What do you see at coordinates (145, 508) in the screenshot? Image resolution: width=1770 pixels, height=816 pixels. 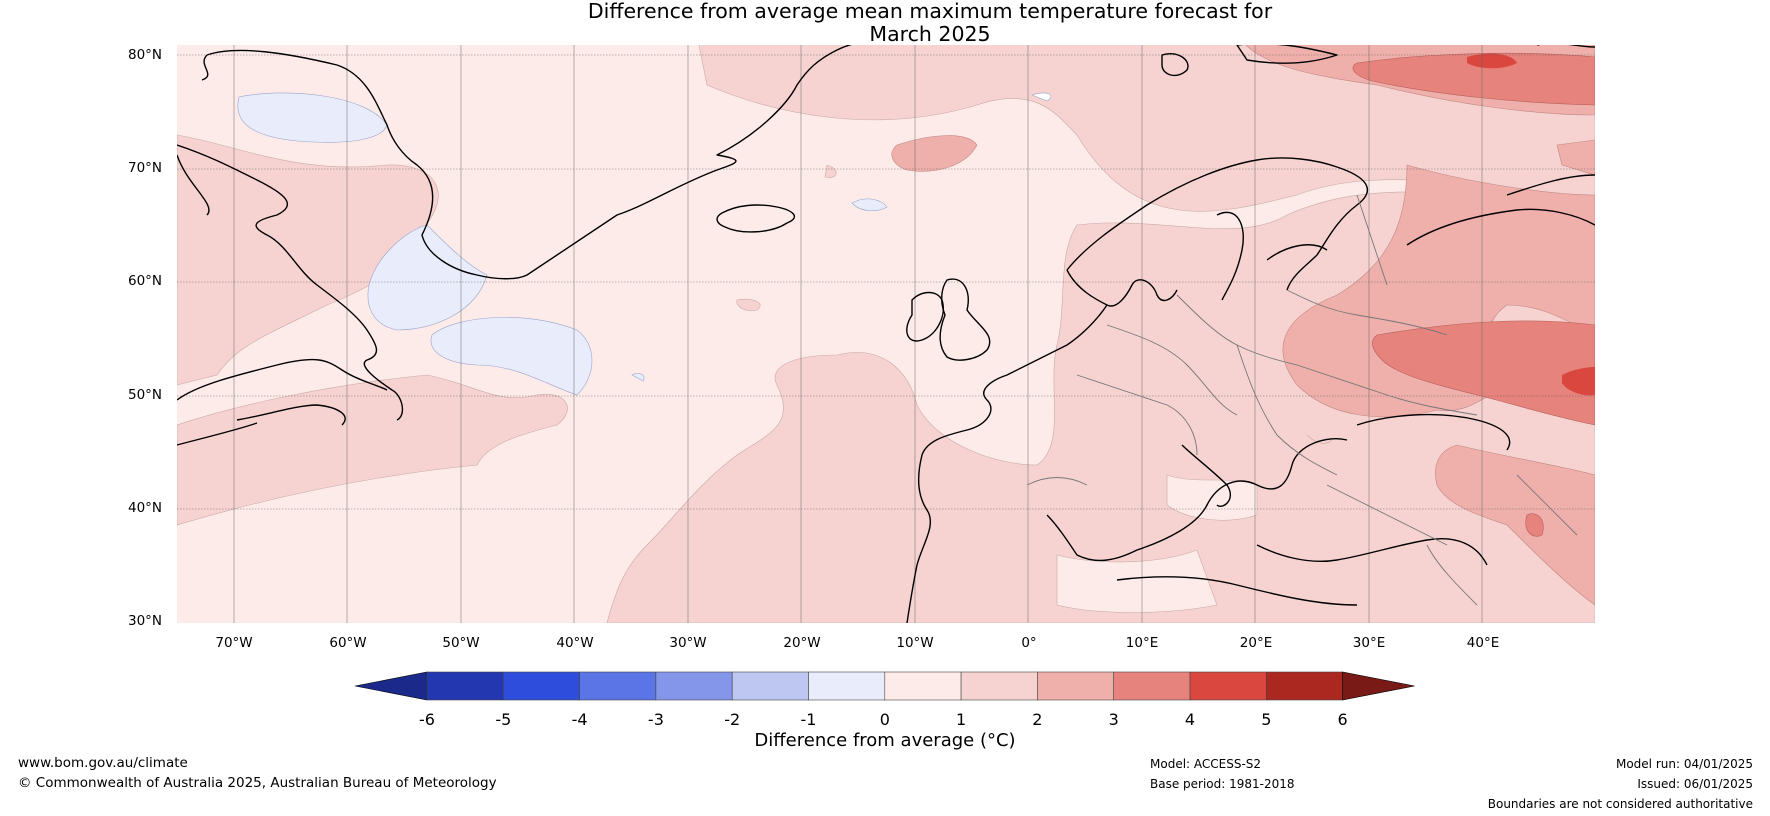 I see `lat-label-40n: 40°N` at bounding box center [145, 508].